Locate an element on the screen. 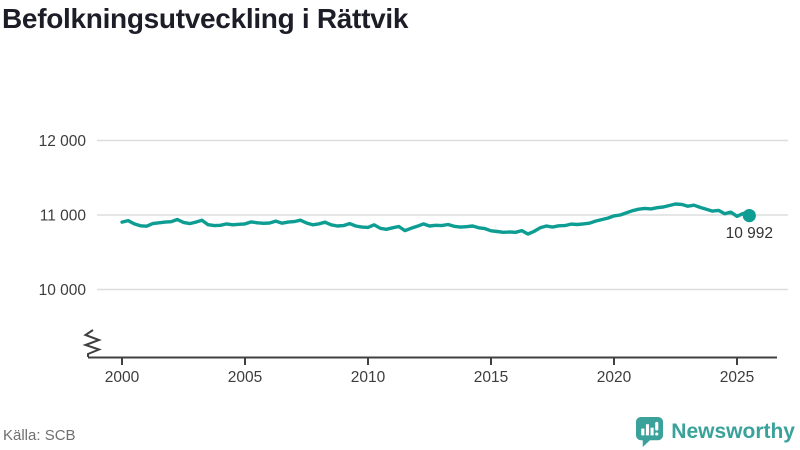 This screenshot has height=450, width=800. newsworthy-wordmark: Newsworthy is located at coordinates (733, 431).